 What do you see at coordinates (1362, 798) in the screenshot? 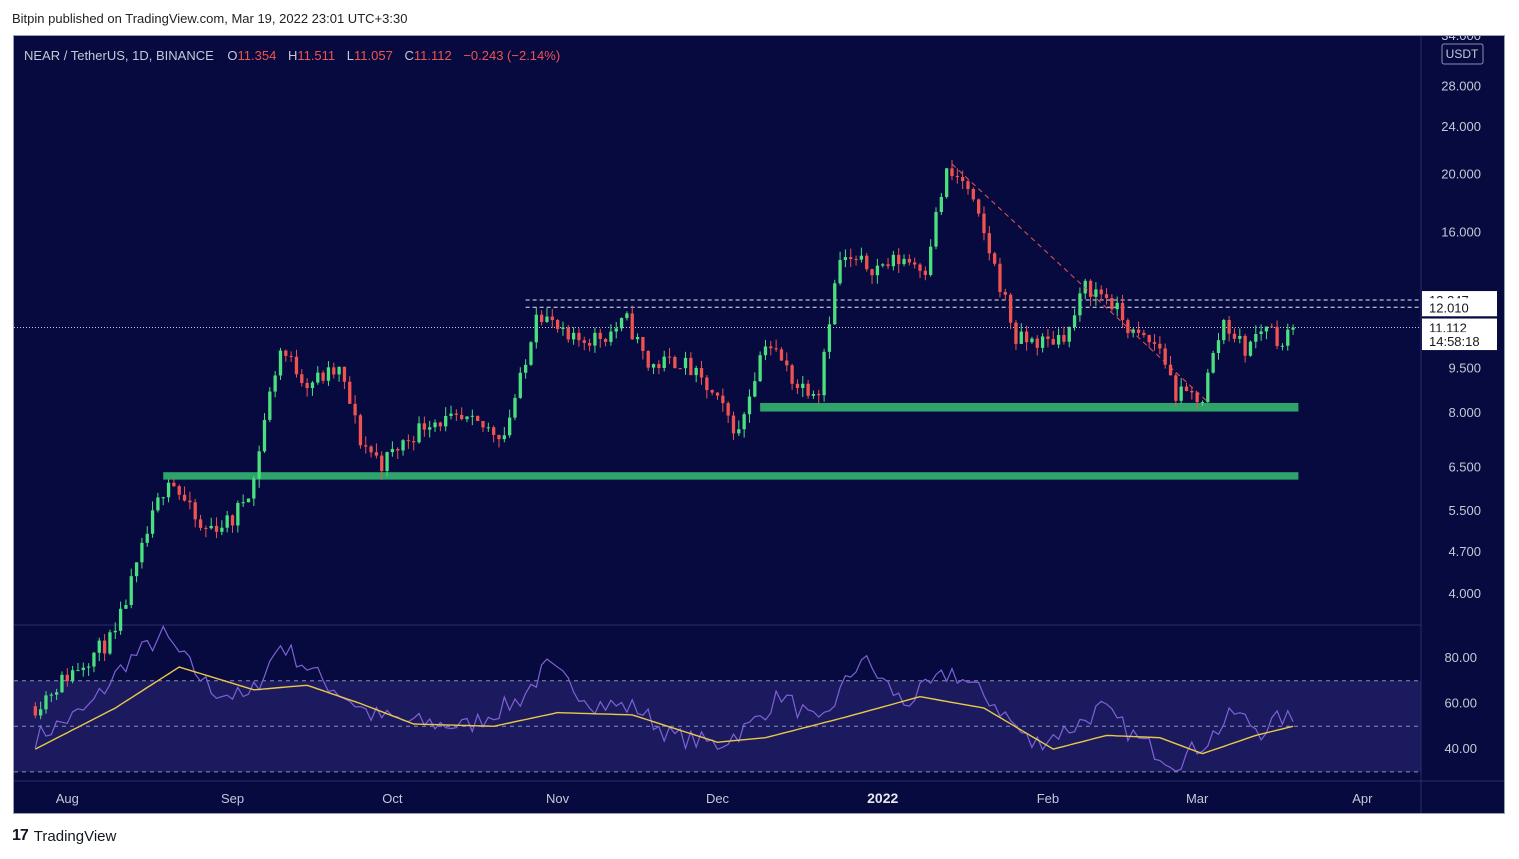
I see `time-tick-label: Apr` at bounding box center [1362, 798].